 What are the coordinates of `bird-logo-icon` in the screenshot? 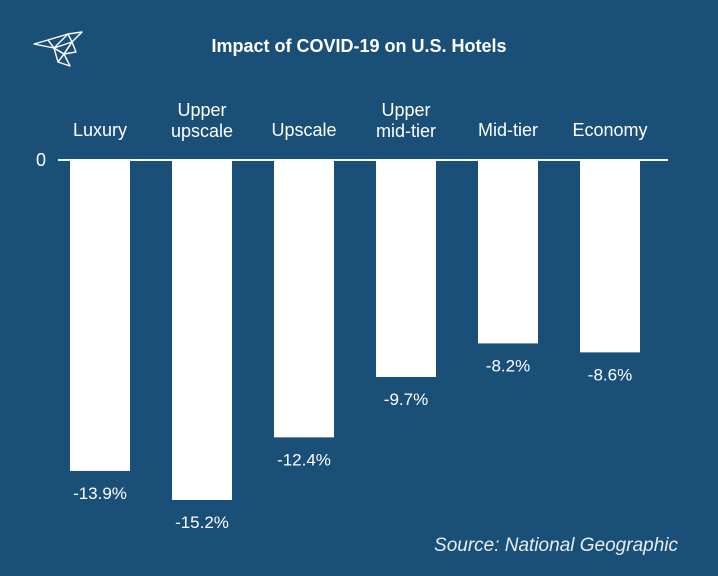 It's located at (58, 49).